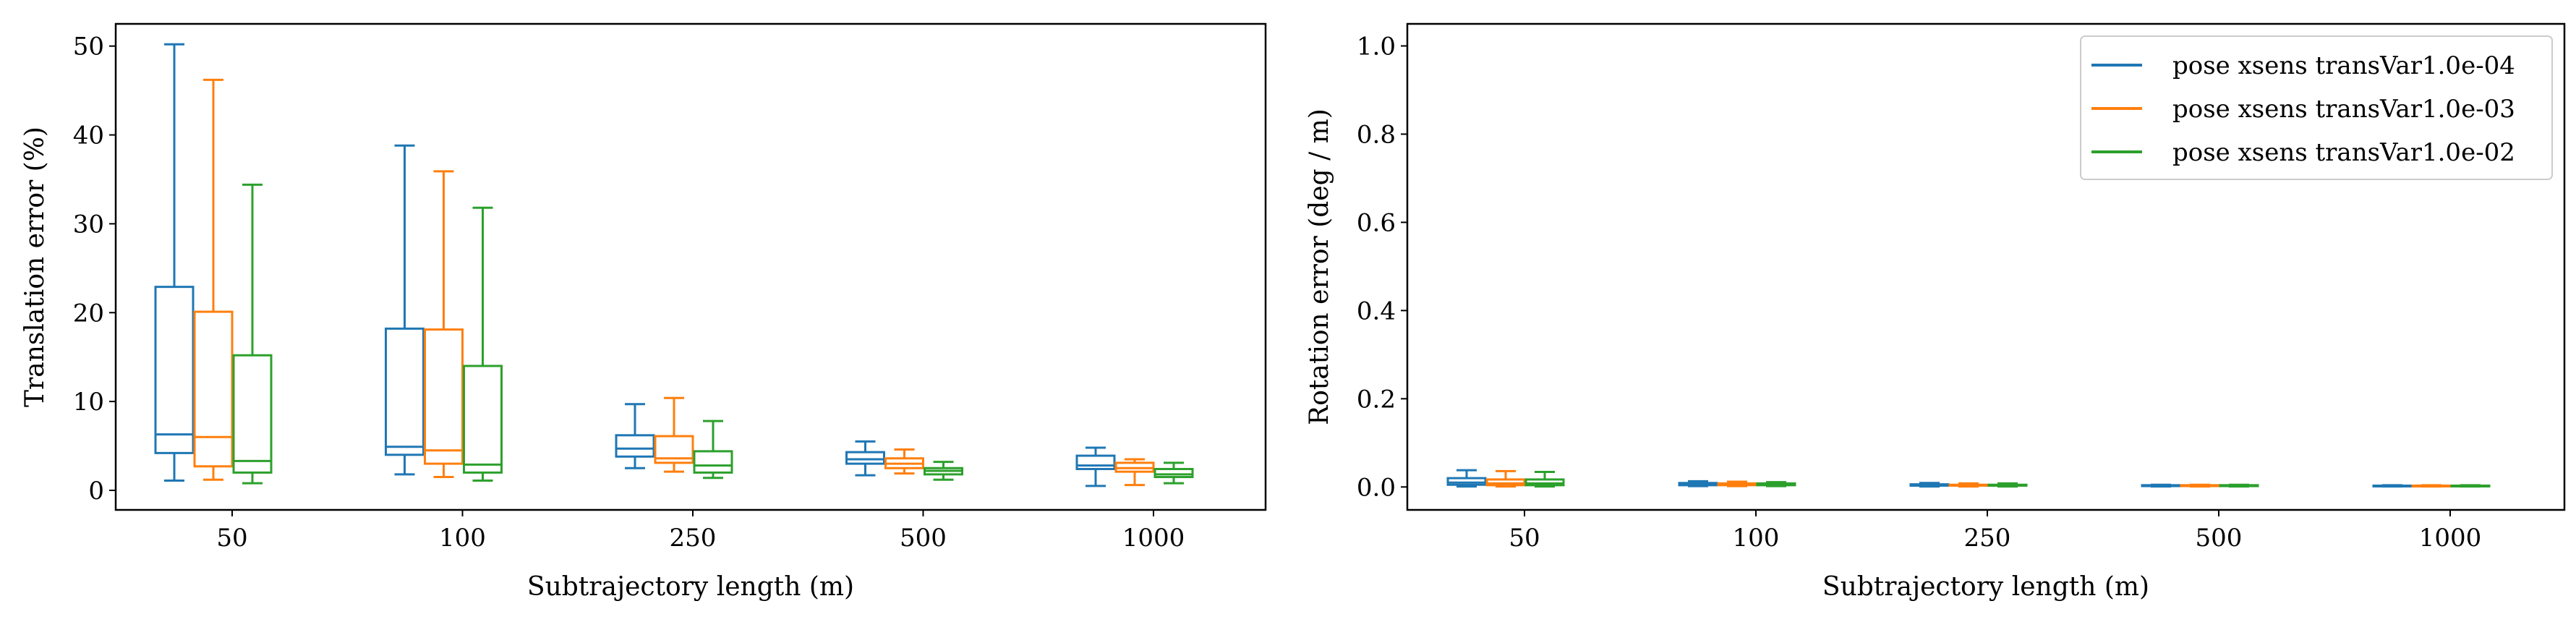  What do you see at coordinates (1382, 267) in the screenshot?
I see `y-ticks: 0.0 0.2 0.4 0.6 0.8 1.0` at bounding box center [1382, 267].